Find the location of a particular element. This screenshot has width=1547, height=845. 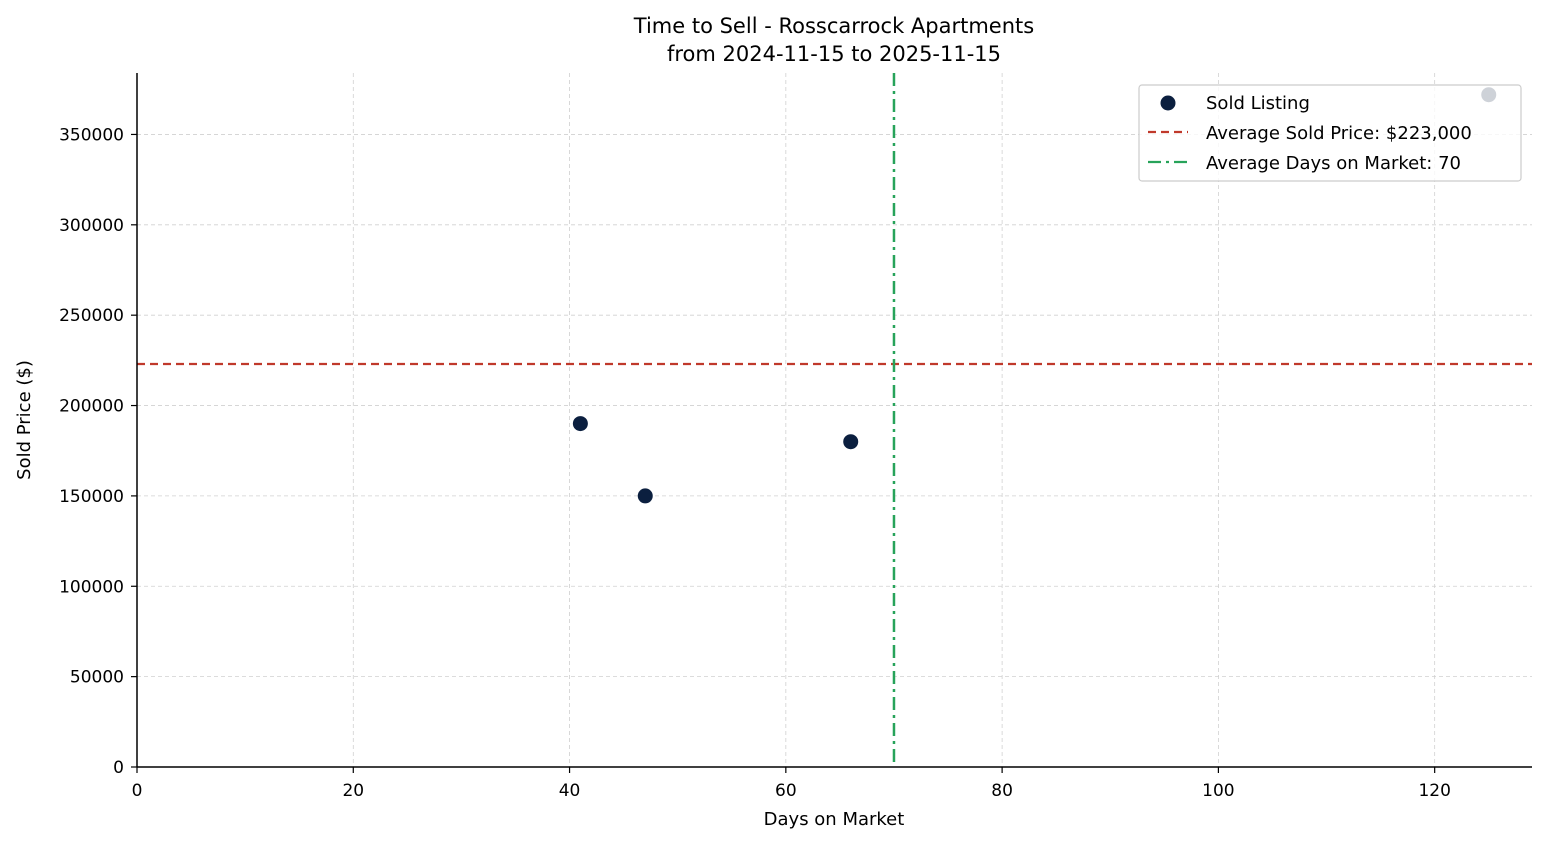

y-tick-label: 350000 is located at coordinates (91, 135).